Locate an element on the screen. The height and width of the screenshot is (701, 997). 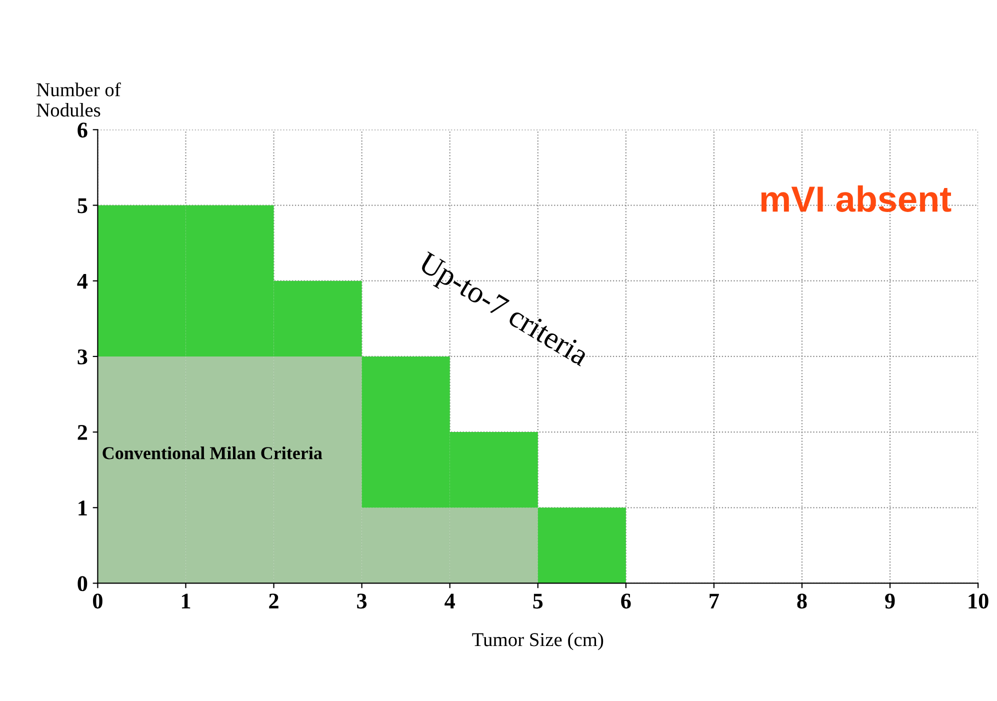
x-tick-label: 3 is located at coordinates (362, 601).